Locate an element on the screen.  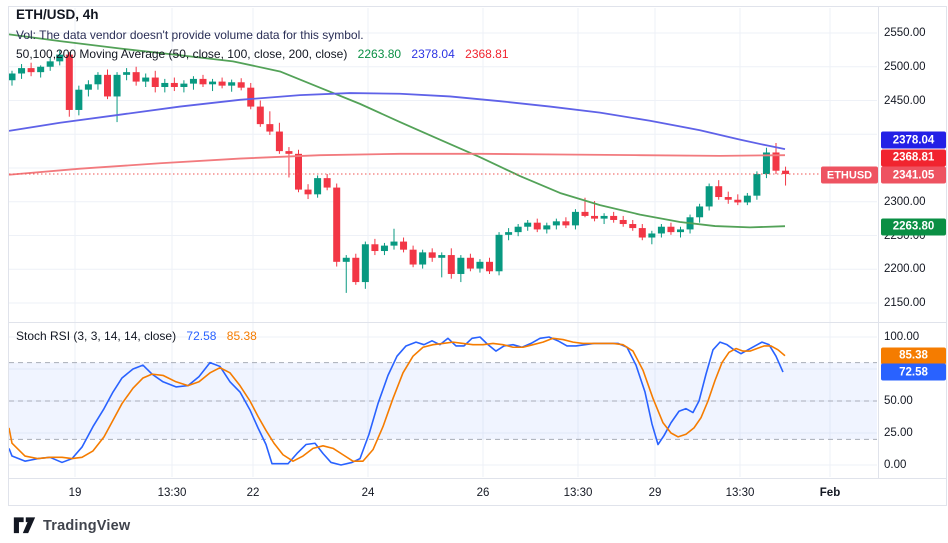
time-axis-label: 22 is located at coordinates (253, 493).